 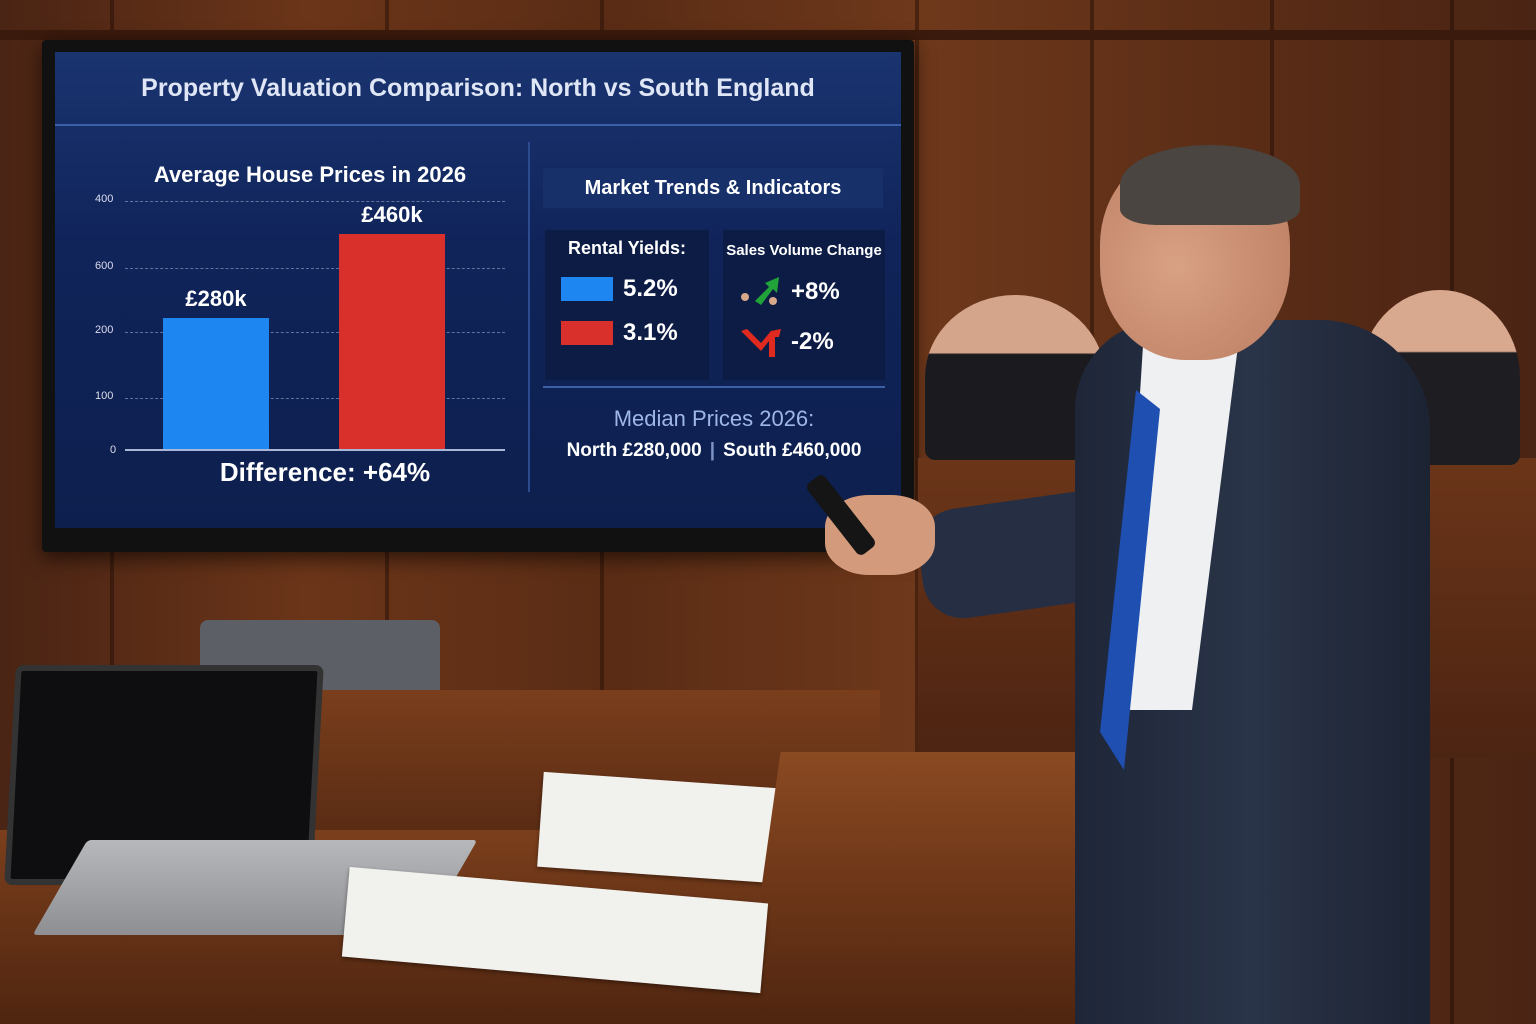 I want to click on y-tick-label: 200, so click(x=104, y=330).